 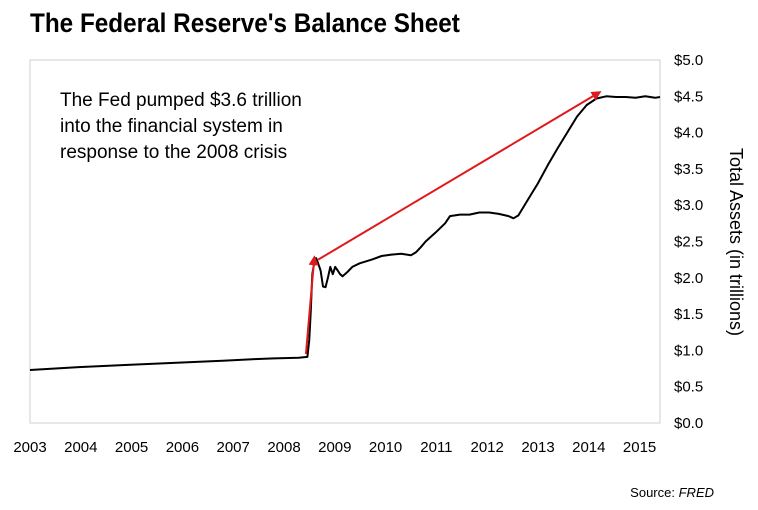 What do you see at coordinates (537, 447) in the screenshot?
I see `x-tick-label: 2013` at bounding box center [537, 447].